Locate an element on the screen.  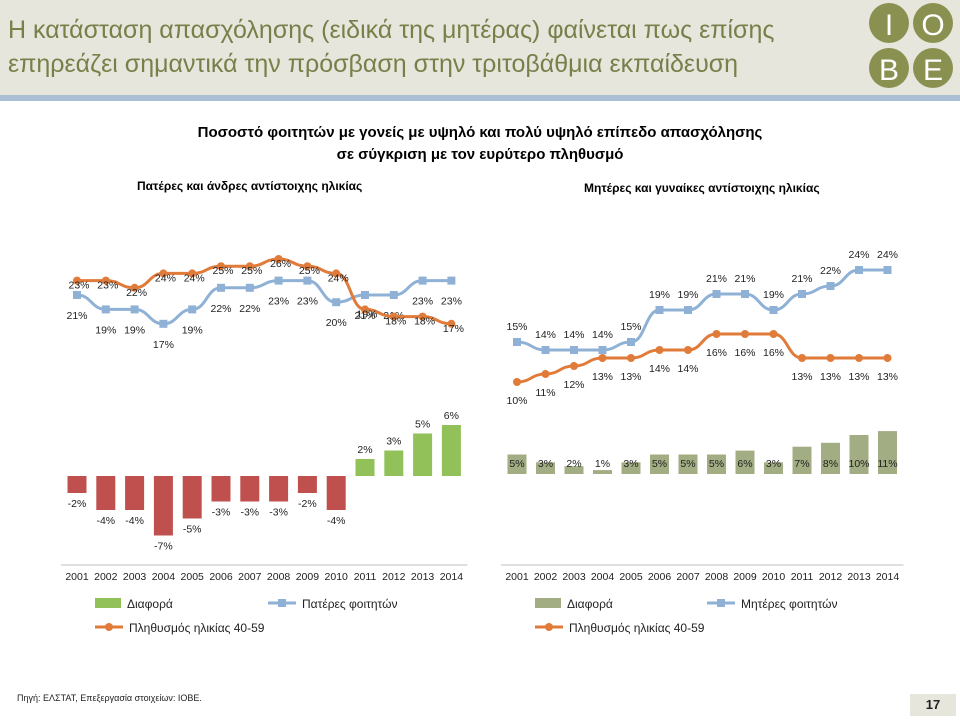
logo-letter: Ι is located at coordinates (889, 25).